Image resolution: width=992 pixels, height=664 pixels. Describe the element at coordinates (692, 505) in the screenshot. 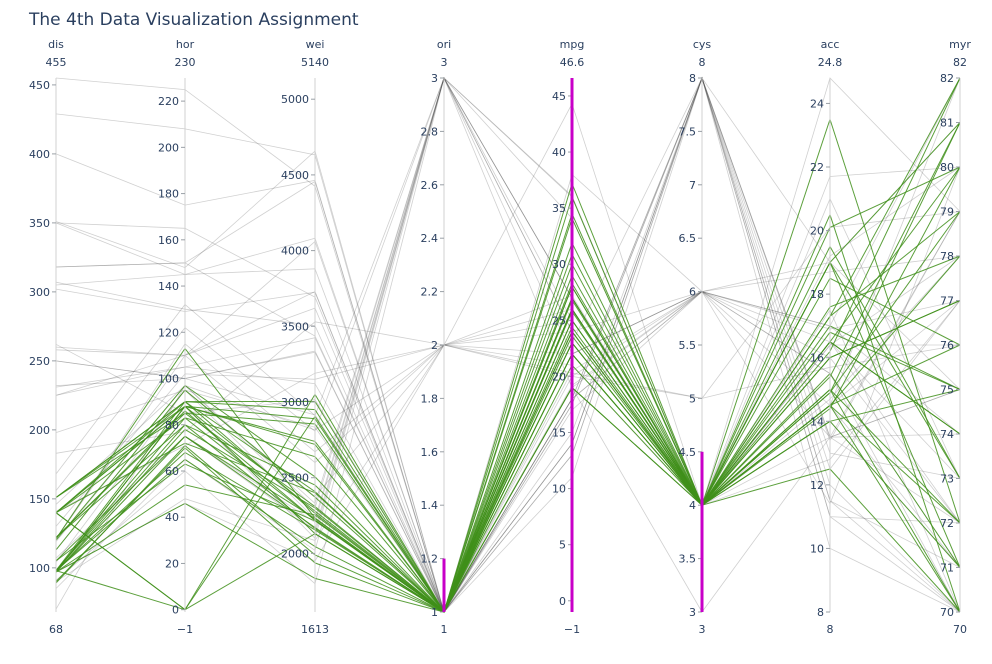

I see `tick-label: 4` at that location.